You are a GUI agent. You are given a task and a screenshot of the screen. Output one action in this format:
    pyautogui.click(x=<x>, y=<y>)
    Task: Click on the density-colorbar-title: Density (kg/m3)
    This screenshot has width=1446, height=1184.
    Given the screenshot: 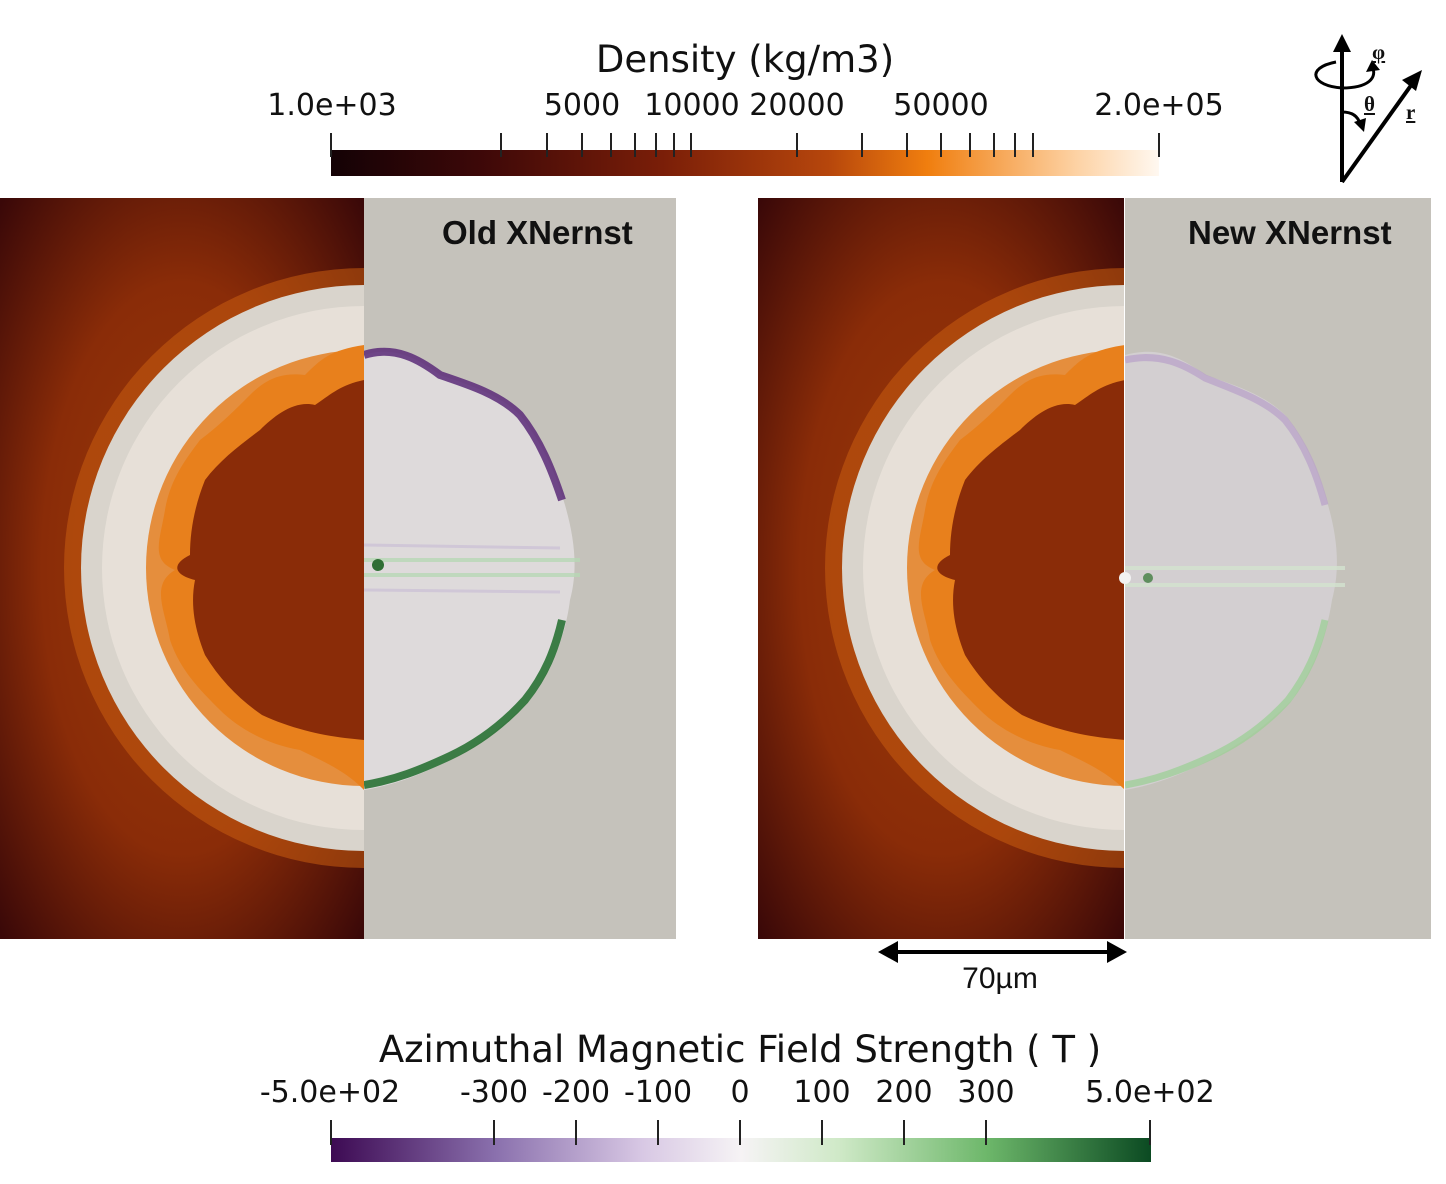 What is the action you would take?
    pyautogui.click(x=745, y=59)
    